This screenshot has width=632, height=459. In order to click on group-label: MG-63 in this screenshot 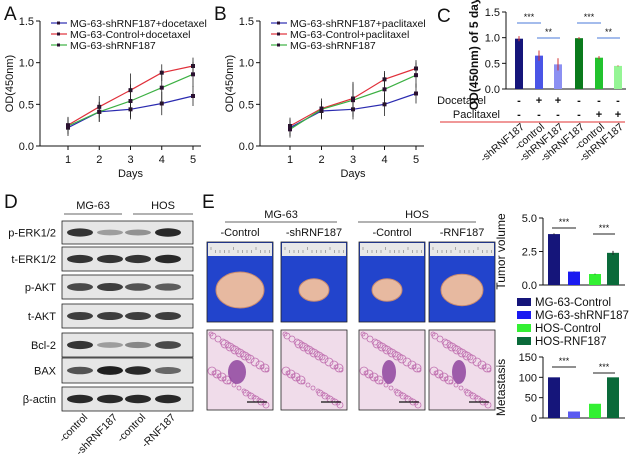, I will do `click(93, 206)`.